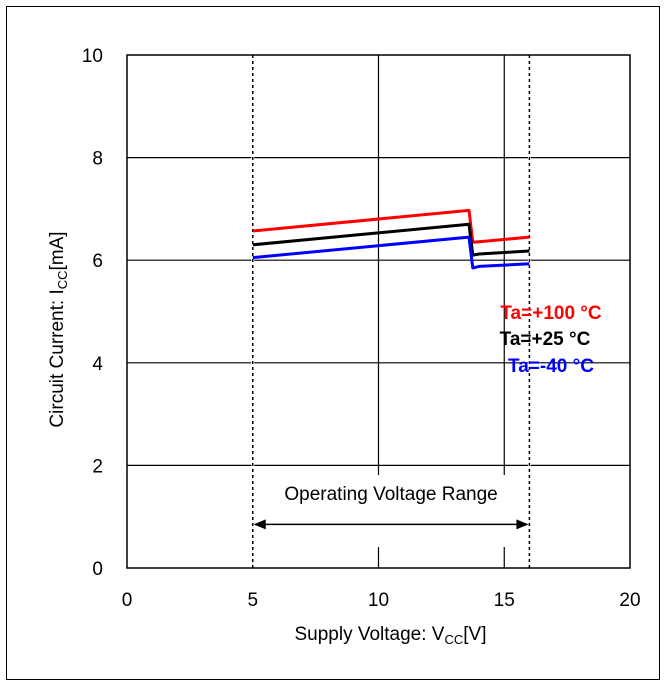 The height and width of the screenshot is (686, 668). I want to click on y-axis-title: Circuit Current: ICC[mA], so click(58, 329).